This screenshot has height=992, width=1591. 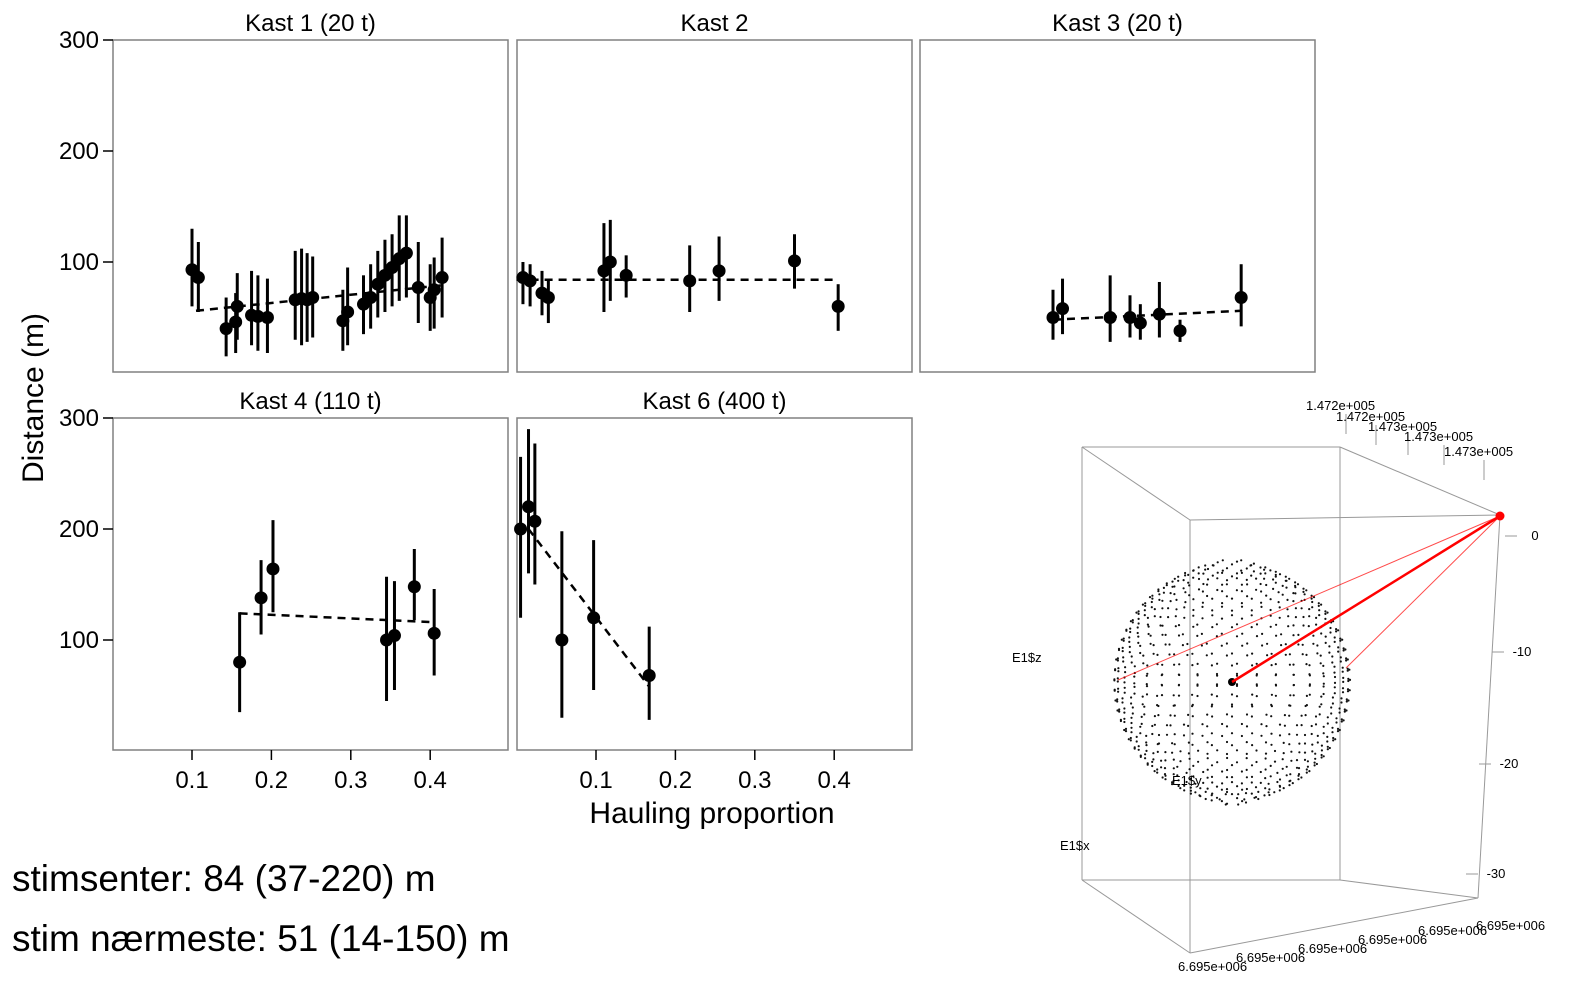 What do you see at coordinates (1117, 23) in the screenshot?
I see `panel-title: Kast 3 (20 t)` at bounding box center [1117, 23].